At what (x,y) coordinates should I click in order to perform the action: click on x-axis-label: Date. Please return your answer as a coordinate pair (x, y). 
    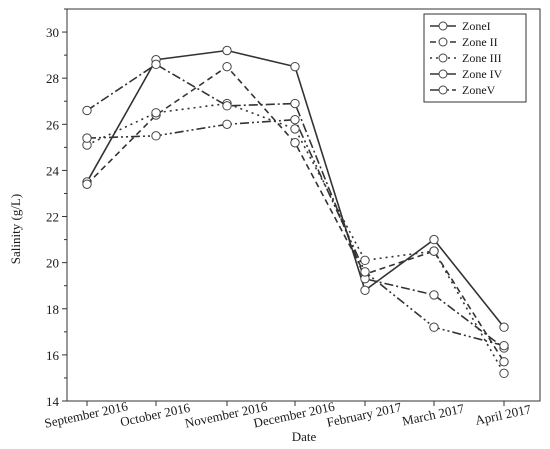
    Looking at the image, I should click on (304, 436).